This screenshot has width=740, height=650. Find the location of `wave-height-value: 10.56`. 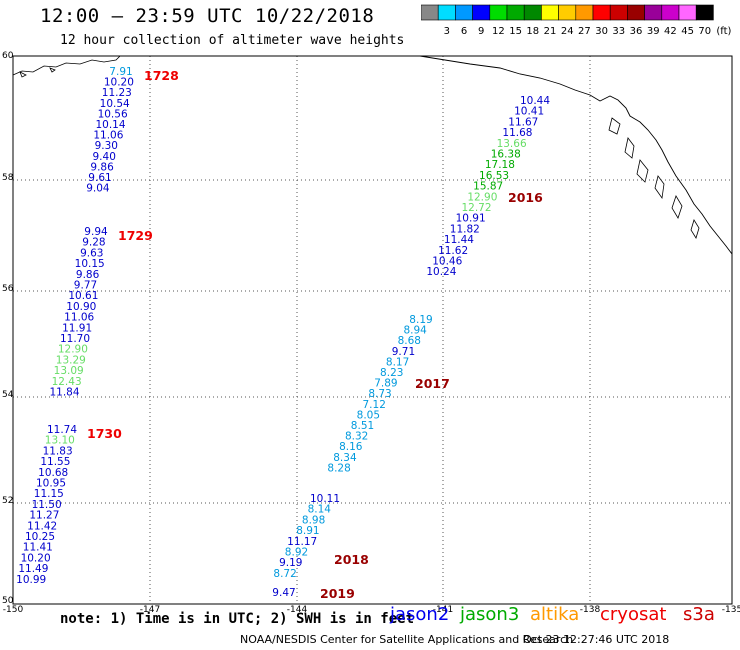

wave-height-value: 10.56 is located at coordinates (113, 114).